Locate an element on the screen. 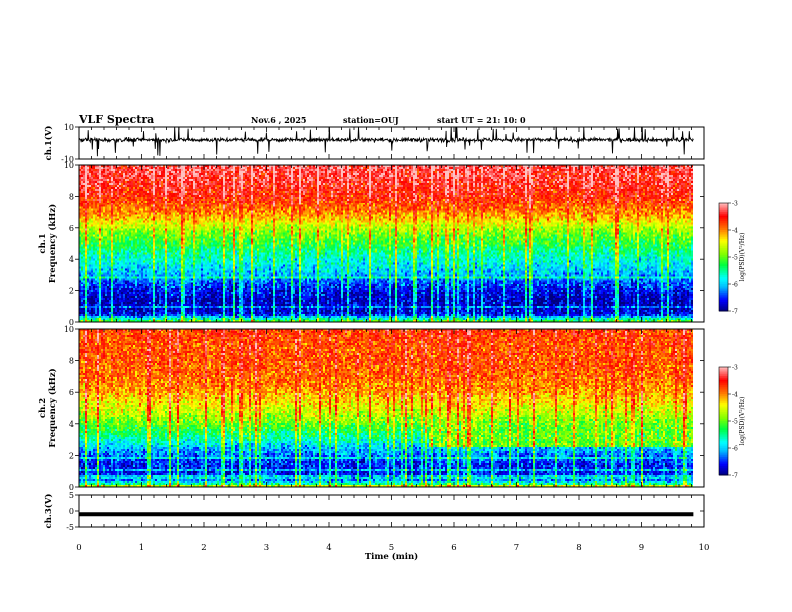  ch2-colorbar: -3 -4 -5 -6 -7 log(PSD)(V²/Hz) is located at coordinates (732, 422).